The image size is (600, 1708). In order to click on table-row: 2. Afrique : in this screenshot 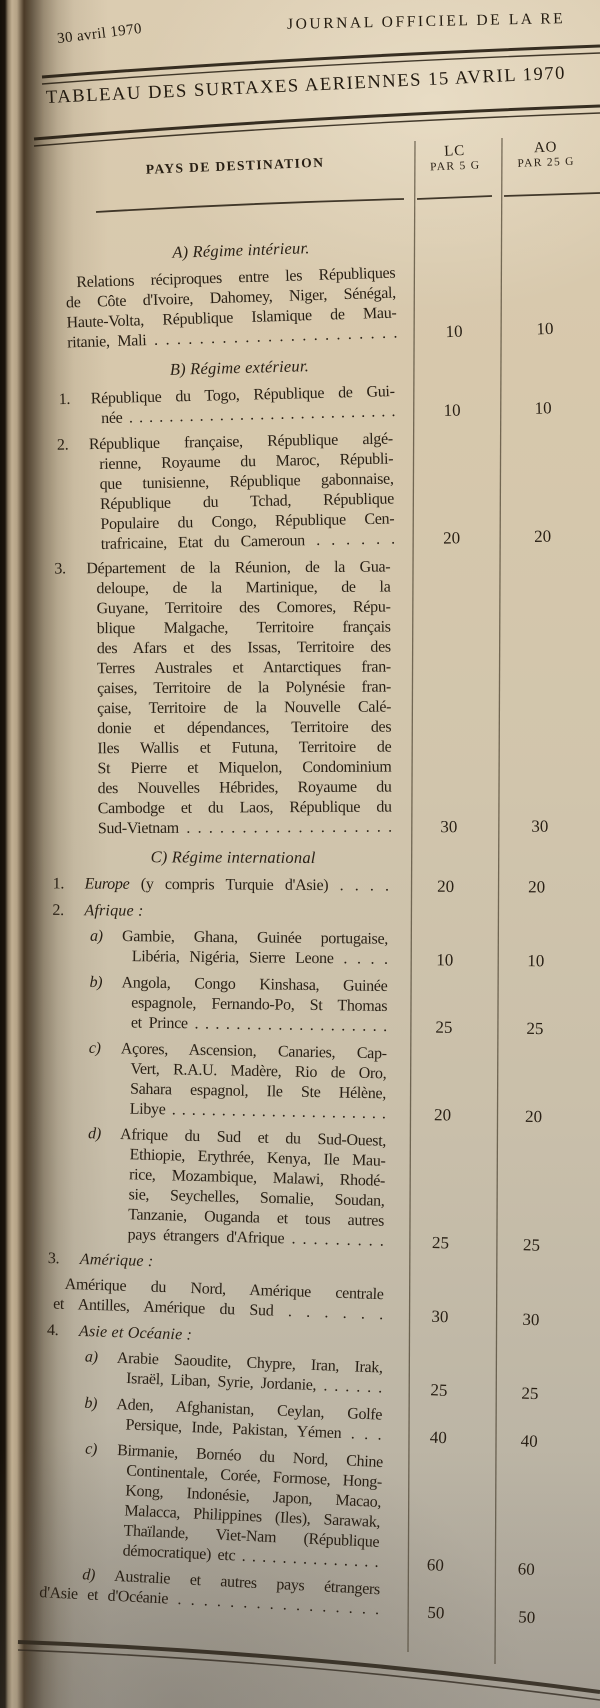, I will do `click(313, 913)`.